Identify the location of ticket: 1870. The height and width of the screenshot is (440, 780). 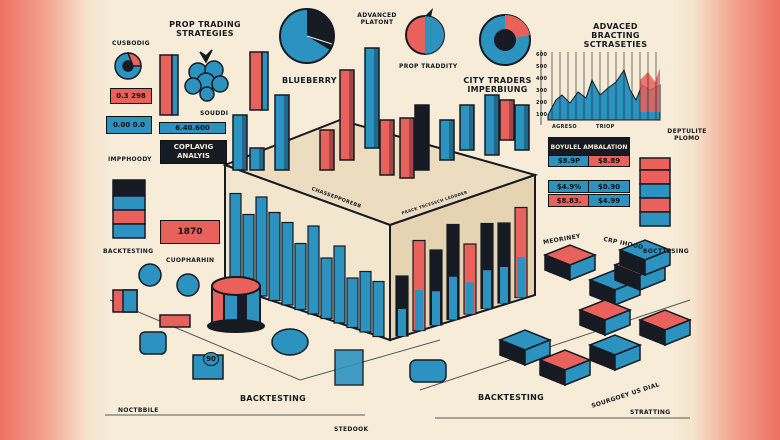
(190, 232).